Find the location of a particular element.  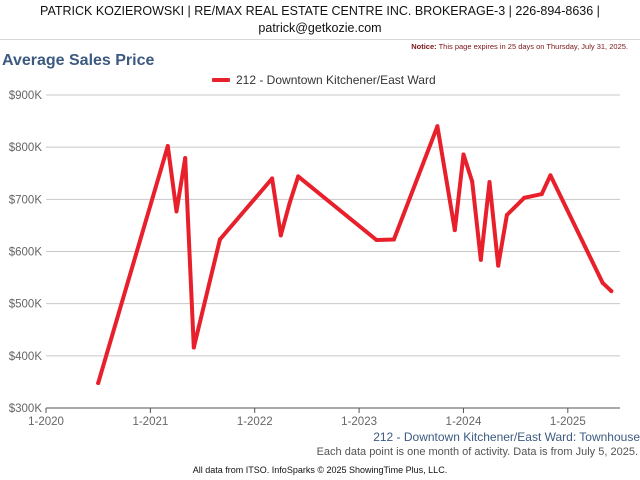

y-tick-label: $300K is located at coordinates (26, 409).